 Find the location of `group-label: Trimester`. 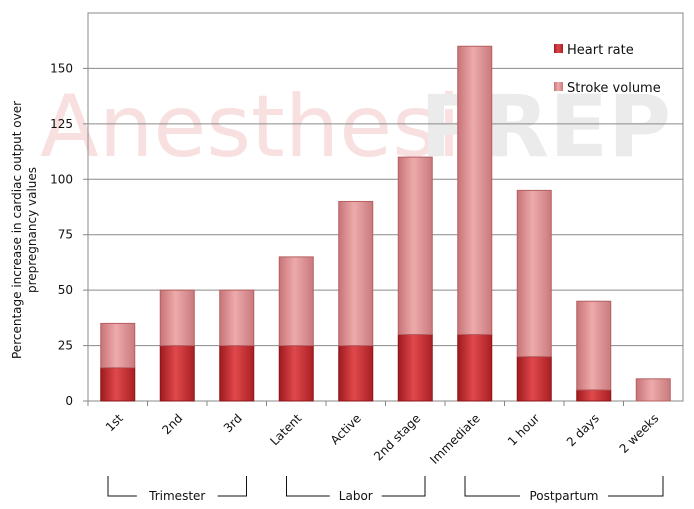

group-label: Trimester is located at coordinates (176, 496).